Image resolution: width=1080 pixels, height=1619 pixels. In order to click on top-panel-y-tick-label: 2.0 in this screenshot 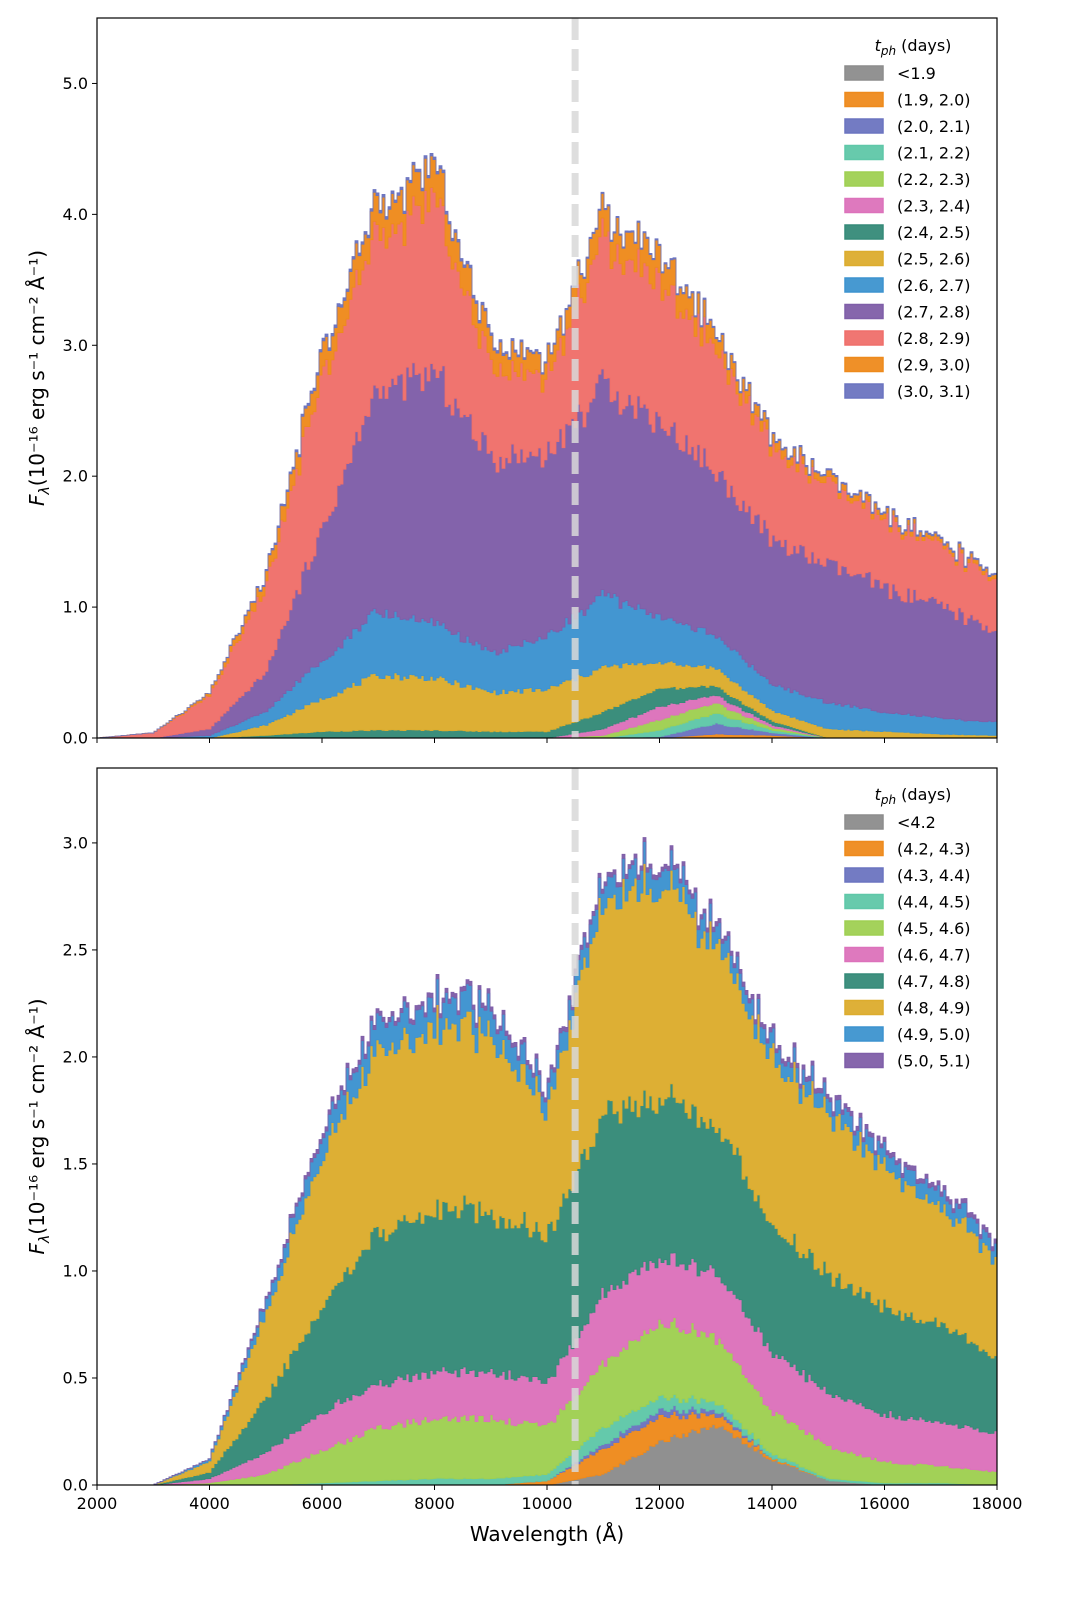, I will do `click(75, 476)`.